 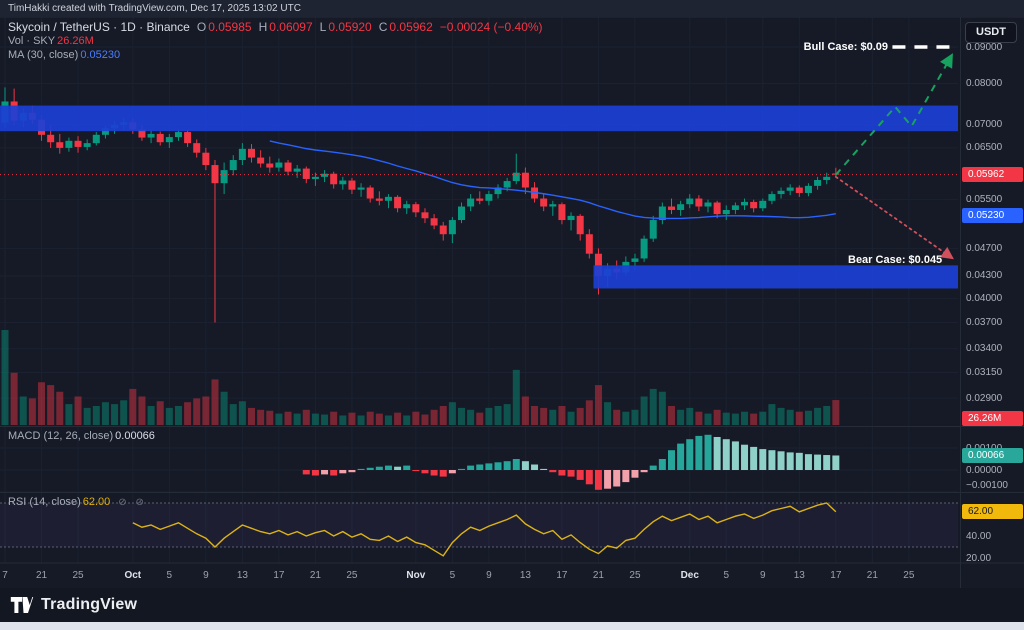 What do you see at coordinates (22, 605) in the screenshot?
I see `tradingview-logo-icon` at bounding box center [22, 605].